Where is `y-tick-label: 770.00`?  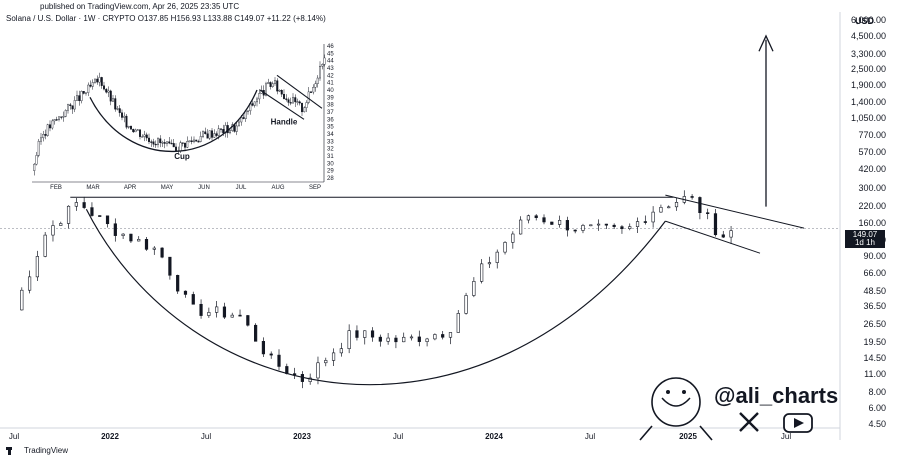
y-tick-label: 770.00 is located at coordinates (872, 135).